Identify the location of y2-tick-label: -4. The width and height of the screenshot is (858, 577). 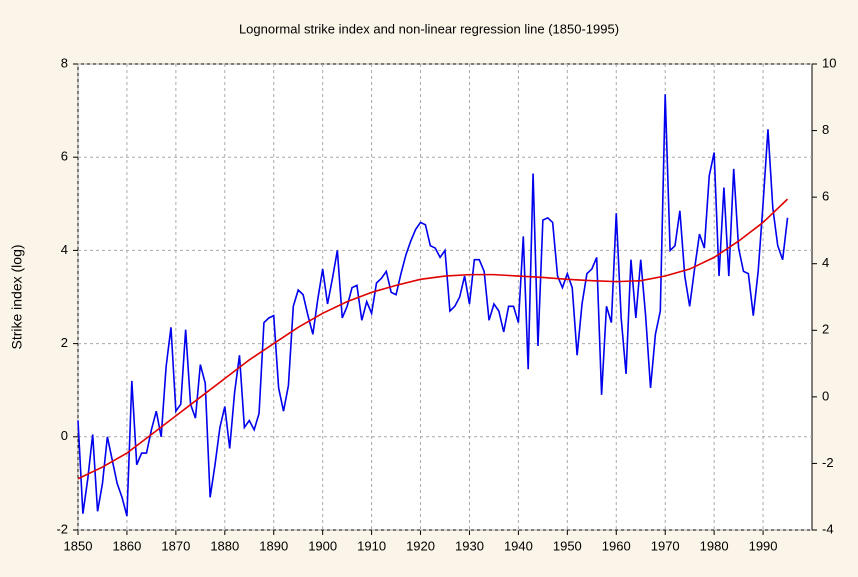
(828, 528).